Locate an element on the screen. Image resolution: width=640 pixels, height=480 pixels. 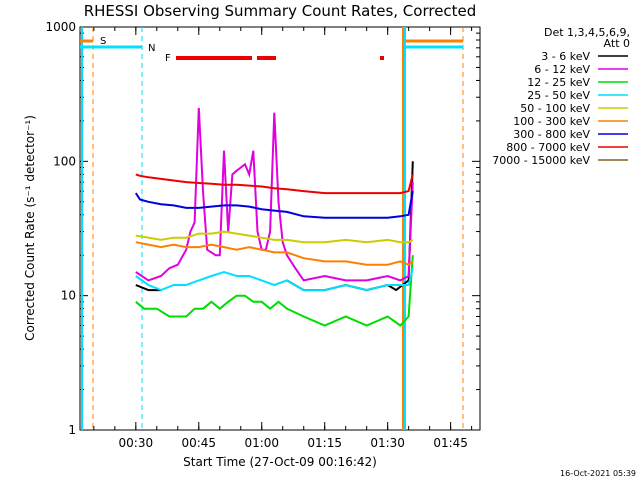
legend-entry-label: 7000 - 15000 keV is located at coordinates (541, 160).